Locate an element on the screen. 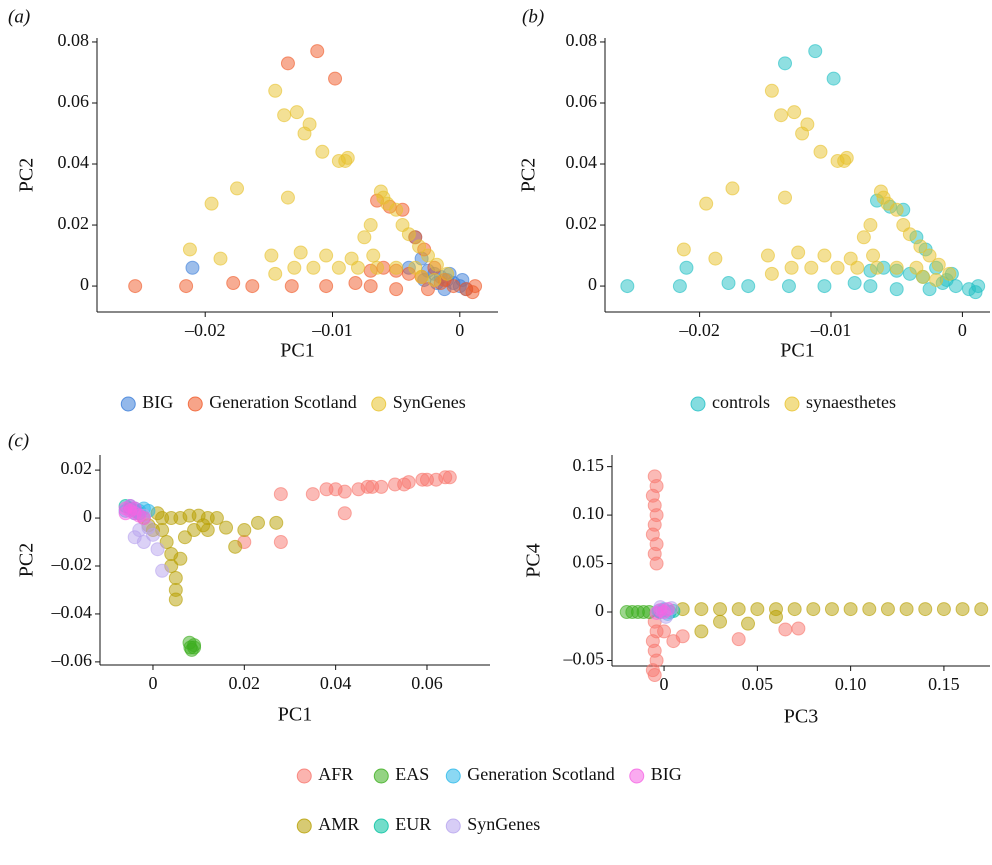  x-tick-label: 0.02 is located at coordinates (245, 683).